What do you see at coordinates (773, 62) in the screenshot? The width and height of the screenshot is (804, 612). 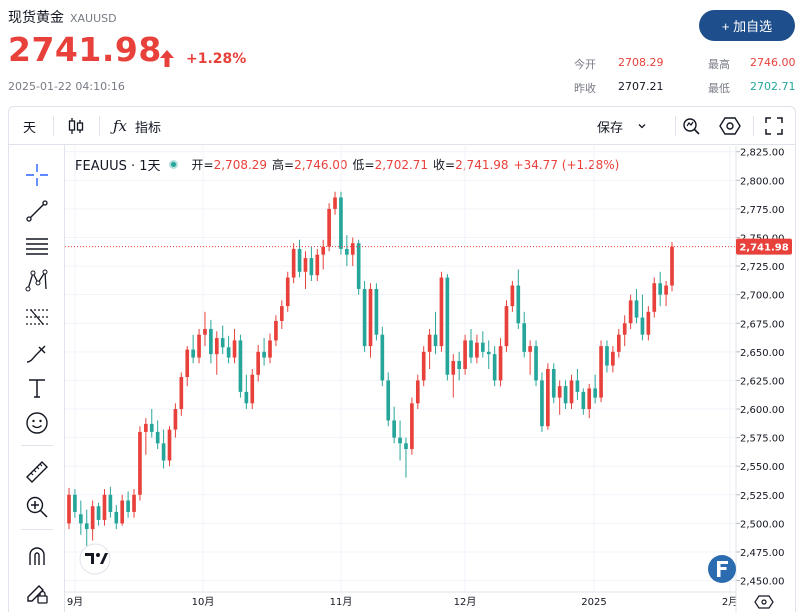 I see `stat-high-value: 2746.00` at bounding box center [773, 62].